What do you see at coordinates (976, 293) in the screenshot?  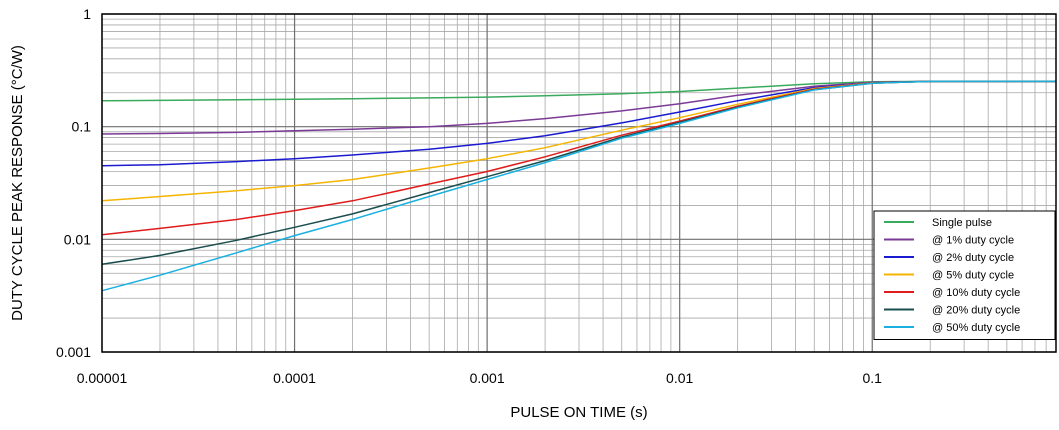 I see `legend-label-5: @ 10% duty cycle` at bounding box center [976, 293].